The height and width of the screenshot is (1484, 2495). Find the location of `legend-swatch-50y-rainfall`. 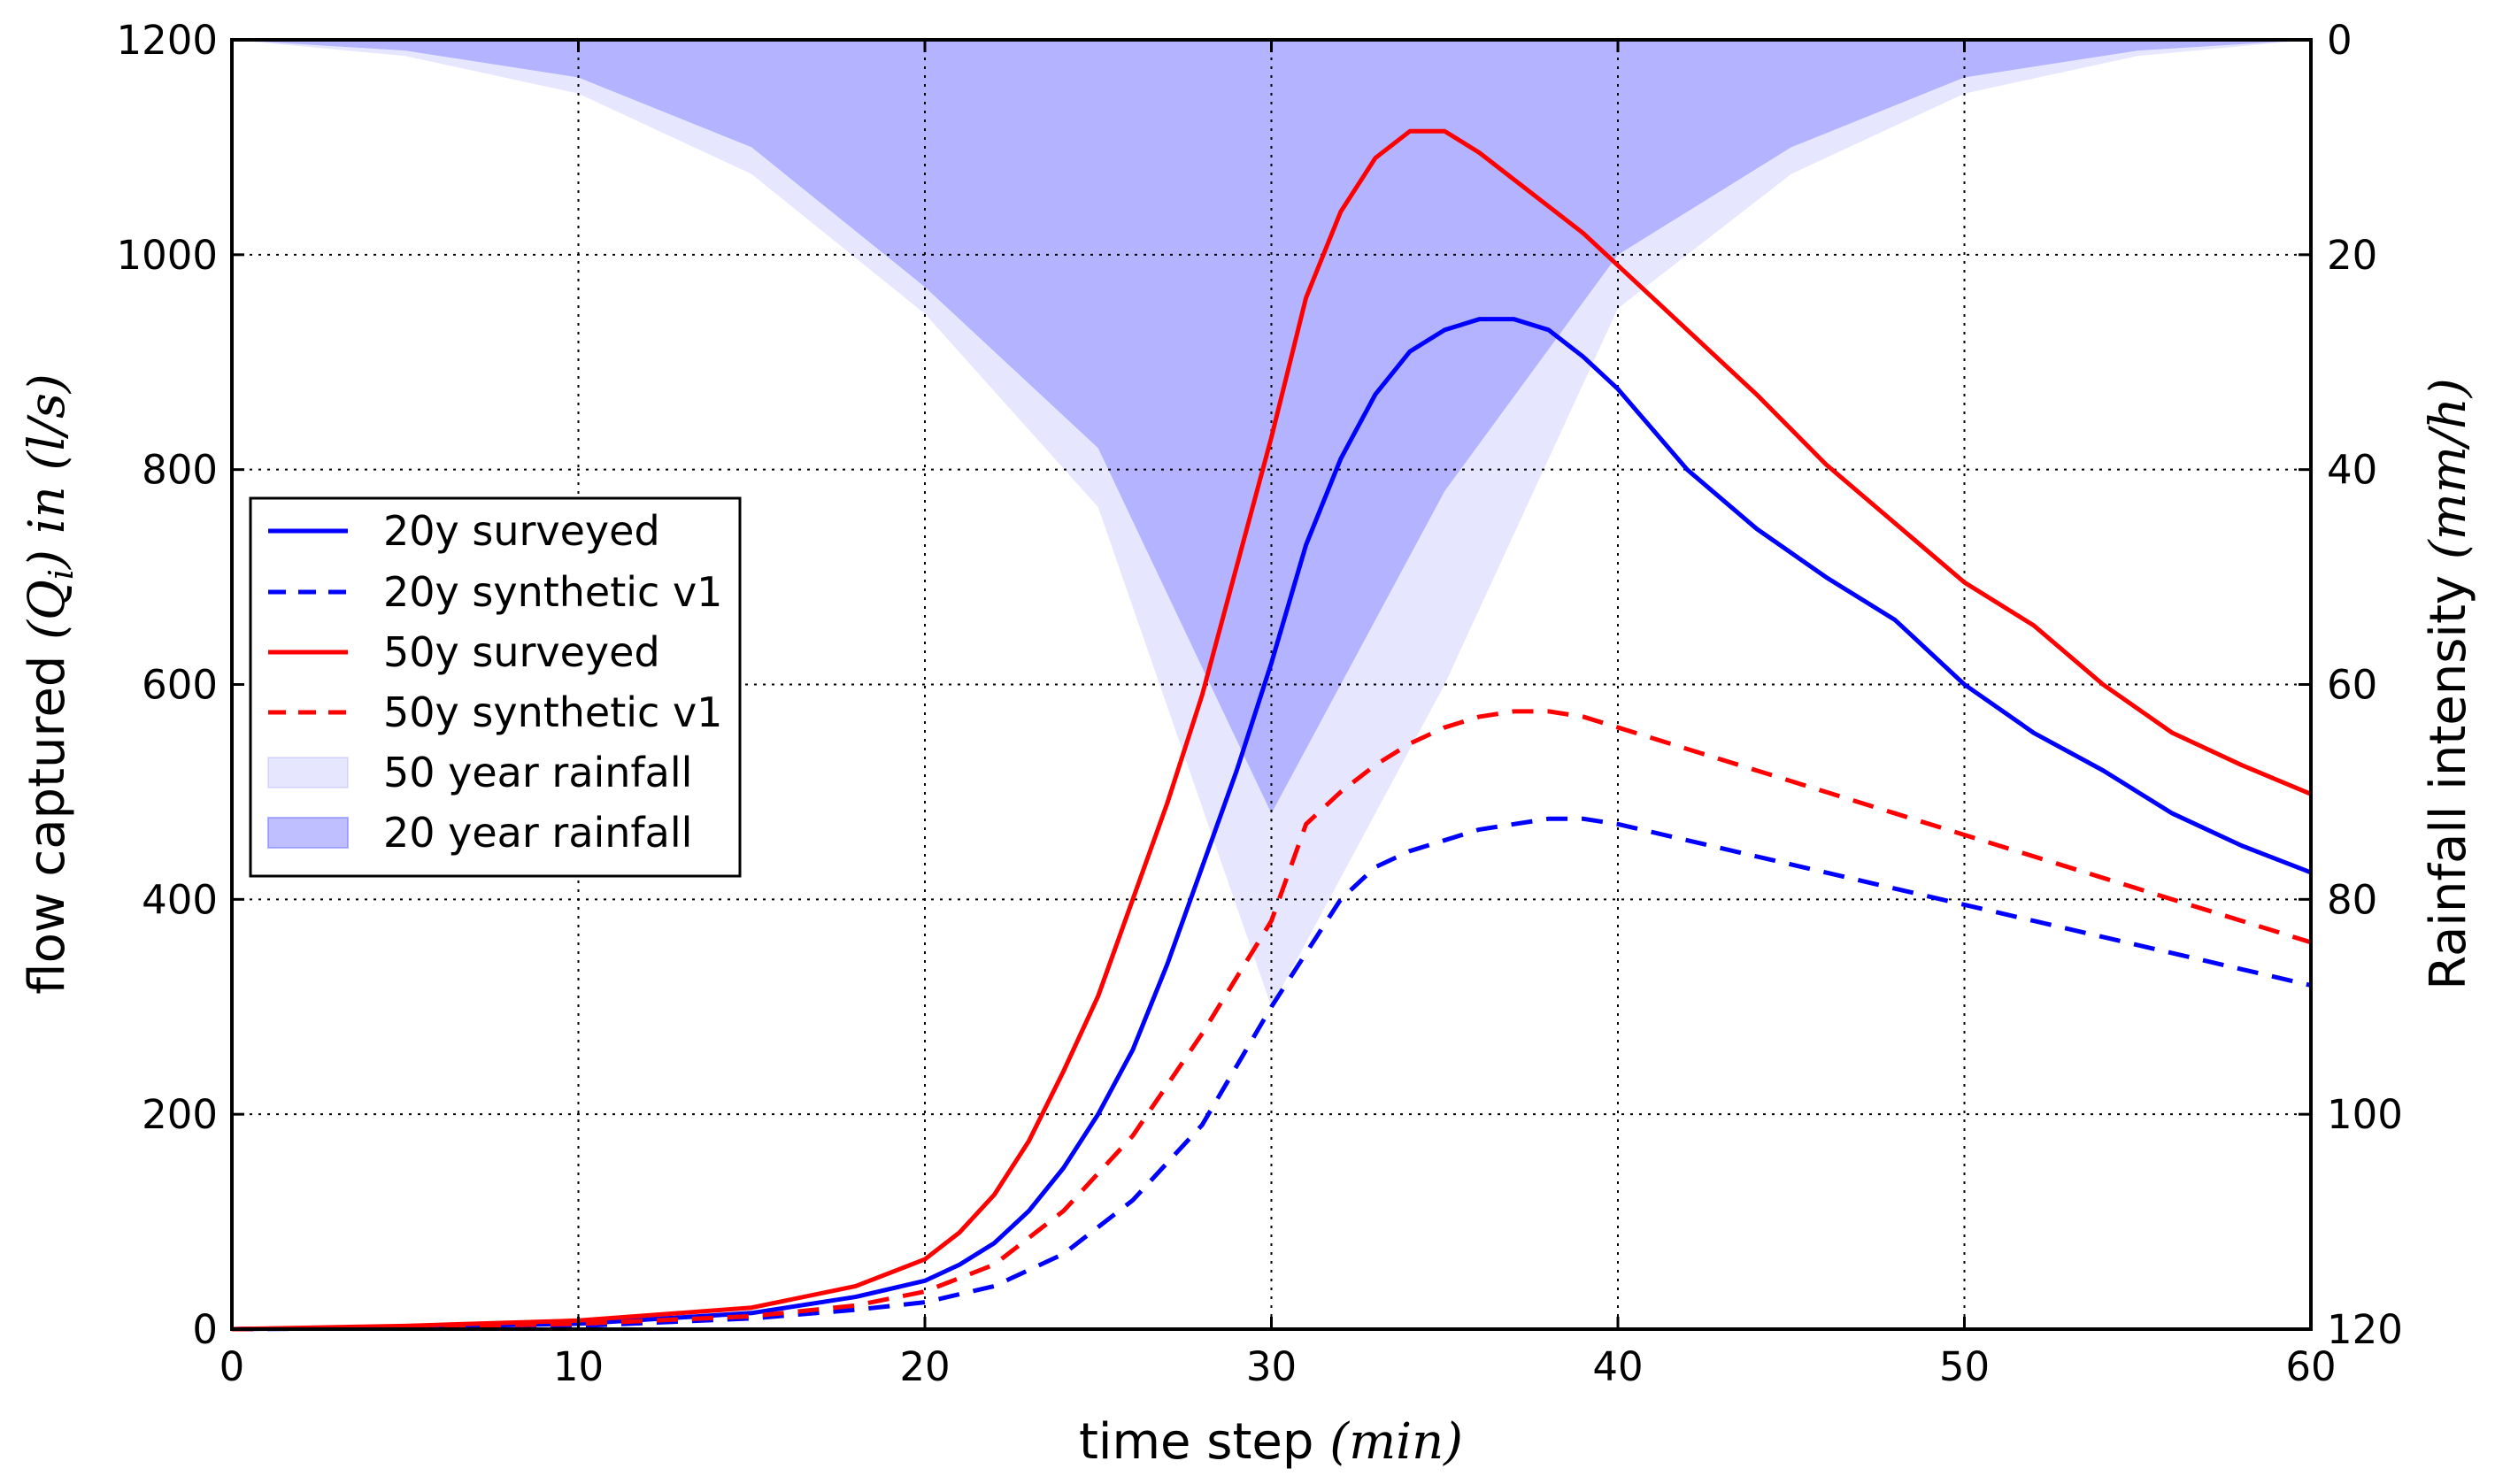

legend-swatch-50y-rainfall is located at coordinates (308, 772).